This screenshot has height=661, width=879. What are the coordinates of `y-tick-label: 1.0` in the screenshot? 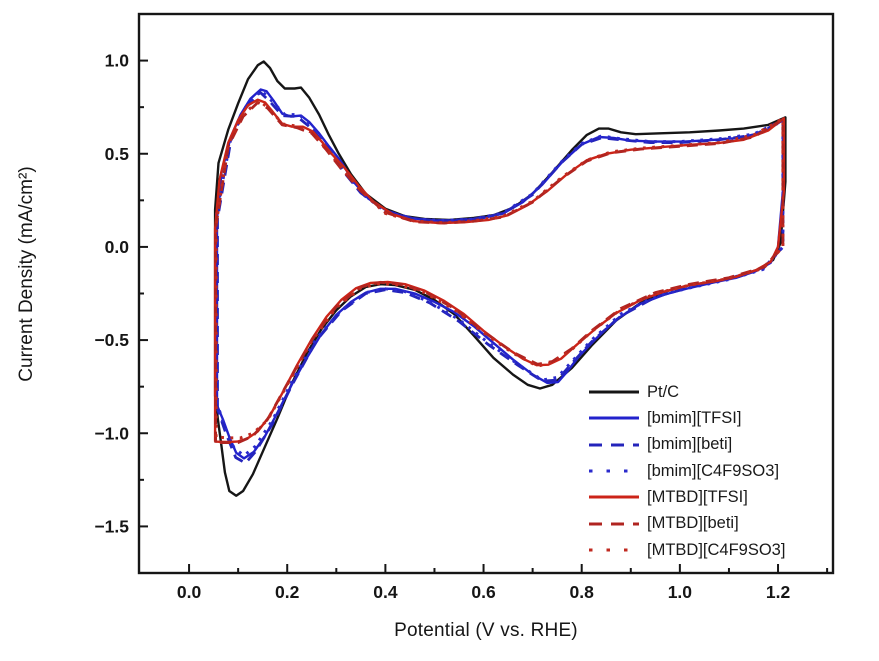 It's located at (117, 61).